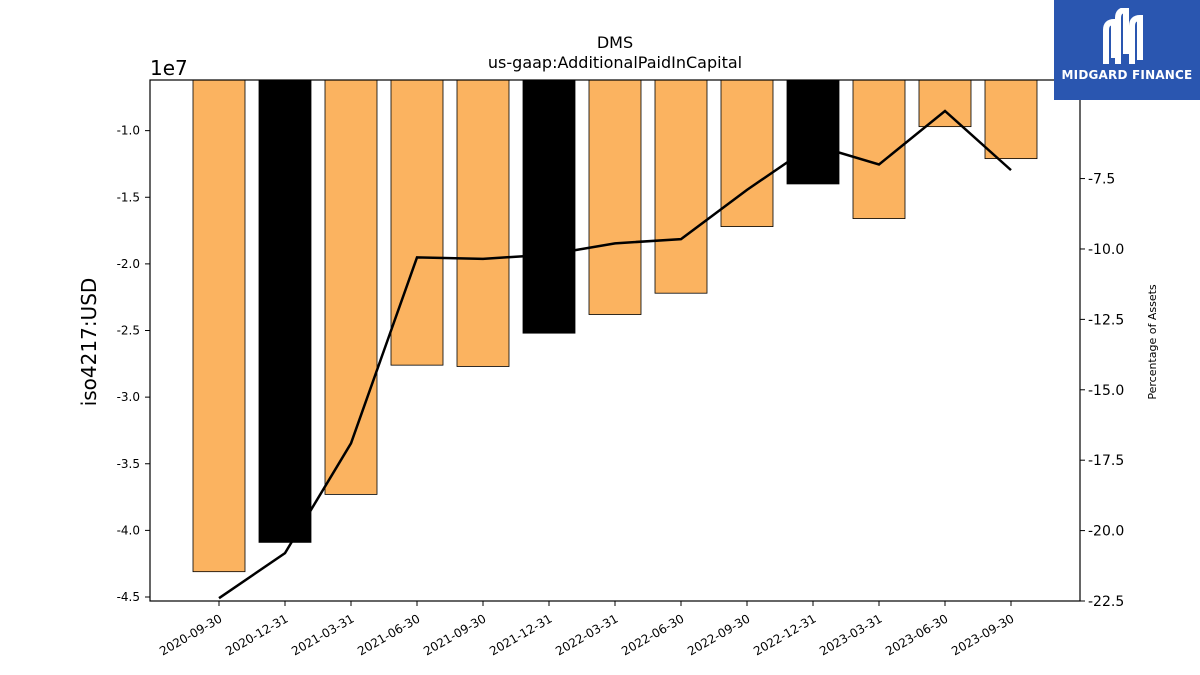 This screenshot has height=675, width=1200. What do you see at coordinates (128, 331) in the screenshot?
I see `y-tick-label: -2.5` at bounding box center [128, 331].